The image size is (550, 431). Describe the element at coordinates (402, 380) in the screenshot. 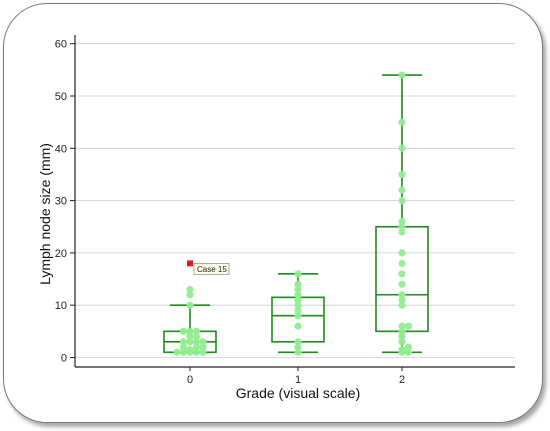

I see `x-tick-label: 2` at that location.